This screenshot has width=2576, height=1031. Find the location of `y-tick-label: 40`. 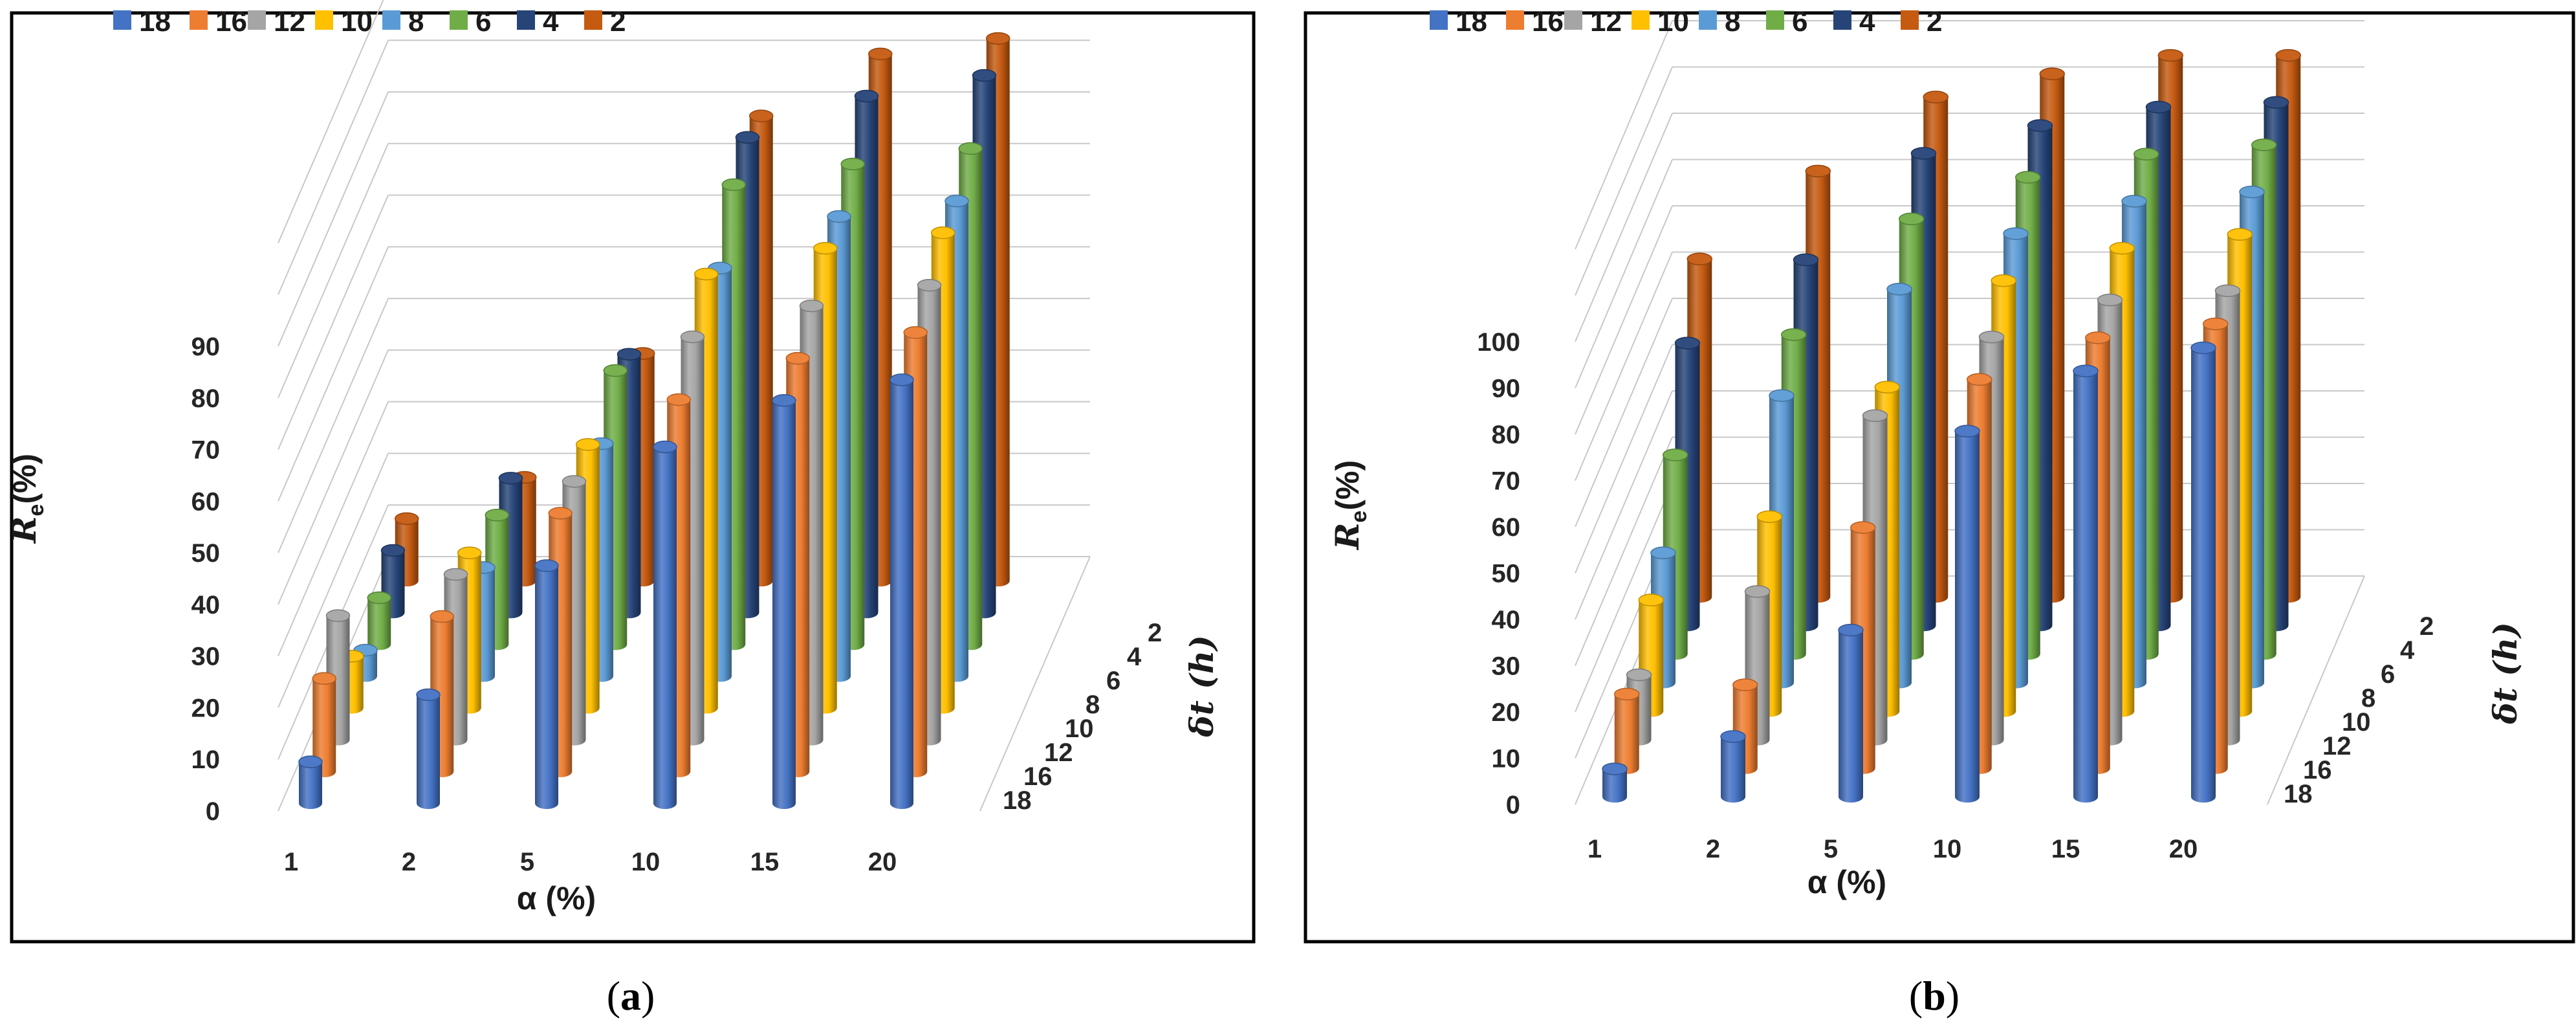

y-tick-label: 40 is located at coordinates (206, 605).